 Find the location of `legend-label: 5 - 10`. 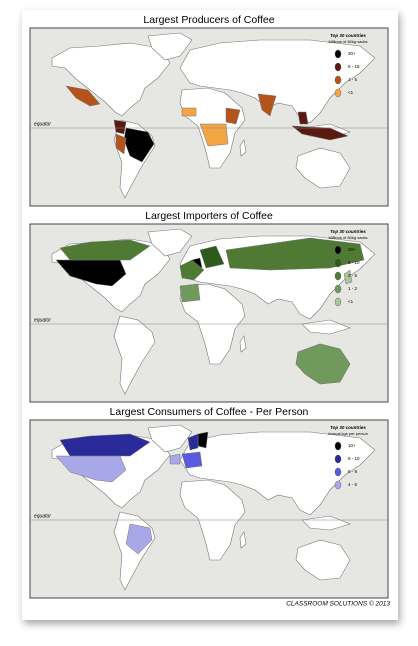

legend-label: 5 - 10 is located at coordinates (354, 262).